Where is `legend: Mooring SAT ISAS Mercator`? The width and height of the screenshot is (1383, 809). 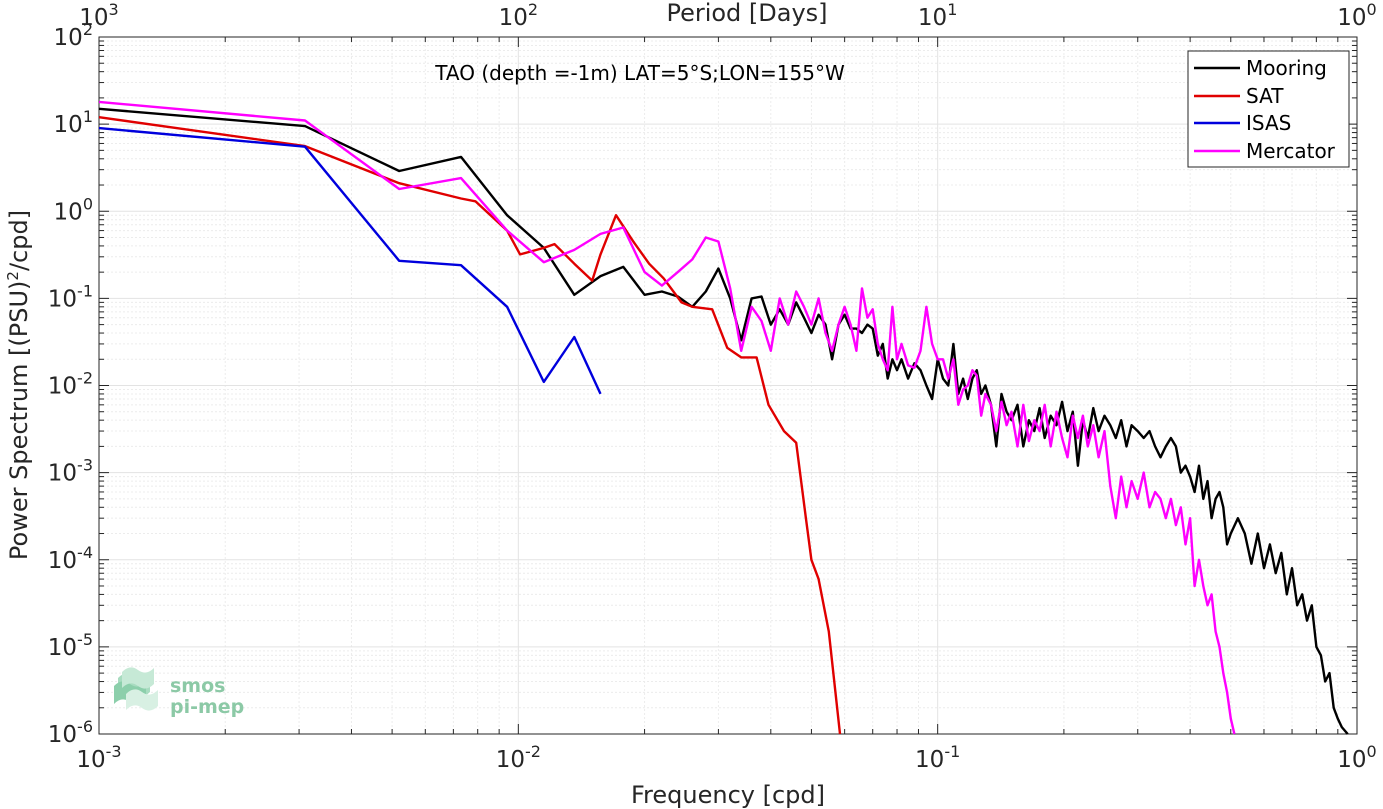 legend: Mooring SAT ISAS Mercator is located at coordinates (1268, 109).